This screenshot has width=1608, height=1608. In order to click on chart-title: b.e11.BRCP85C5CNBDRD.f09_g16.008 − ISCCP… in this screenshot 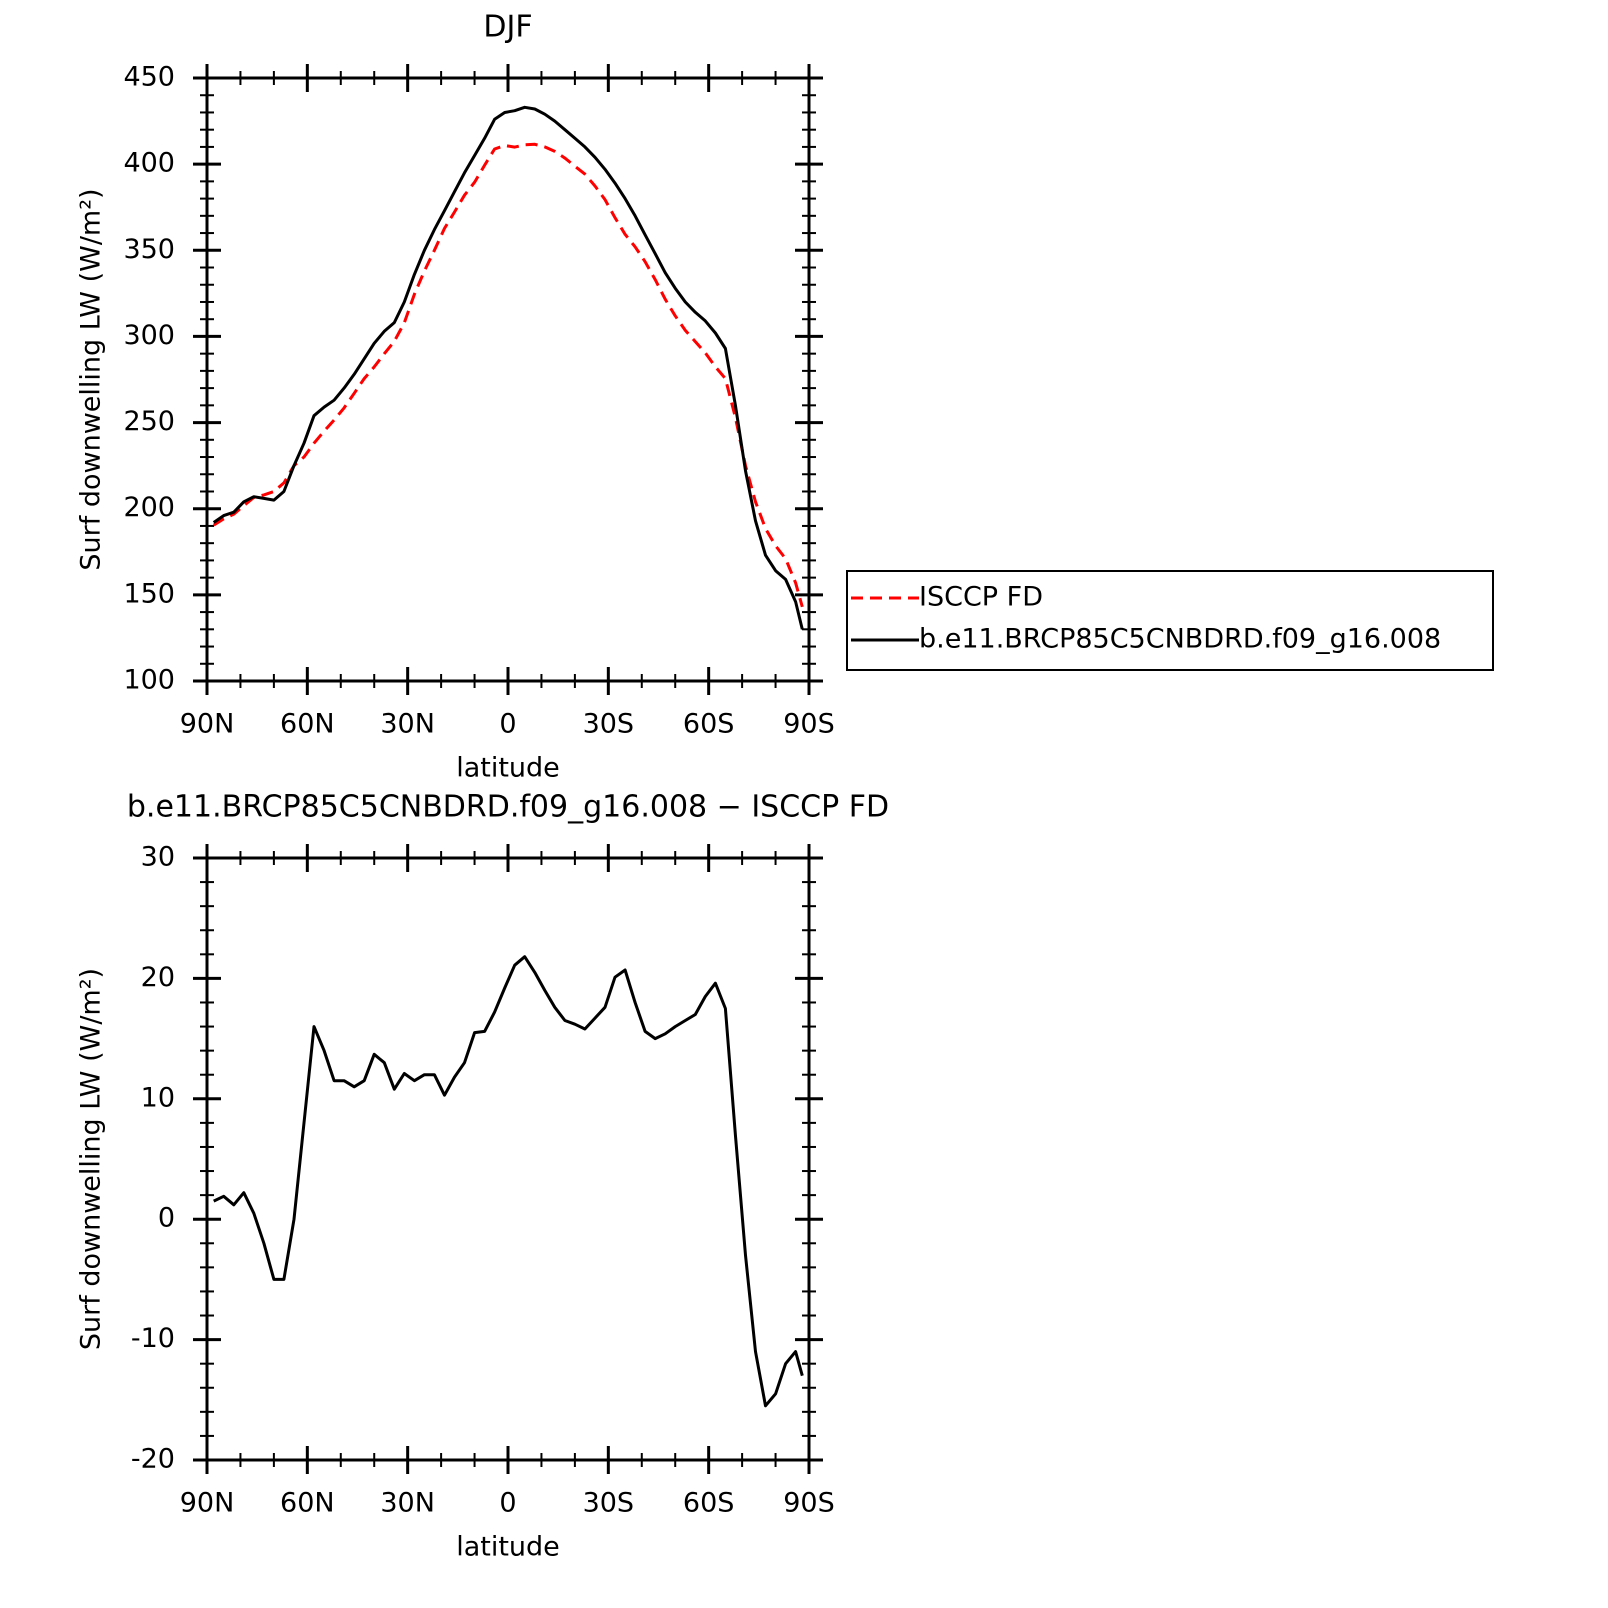, I will do `click(508, 807)`.